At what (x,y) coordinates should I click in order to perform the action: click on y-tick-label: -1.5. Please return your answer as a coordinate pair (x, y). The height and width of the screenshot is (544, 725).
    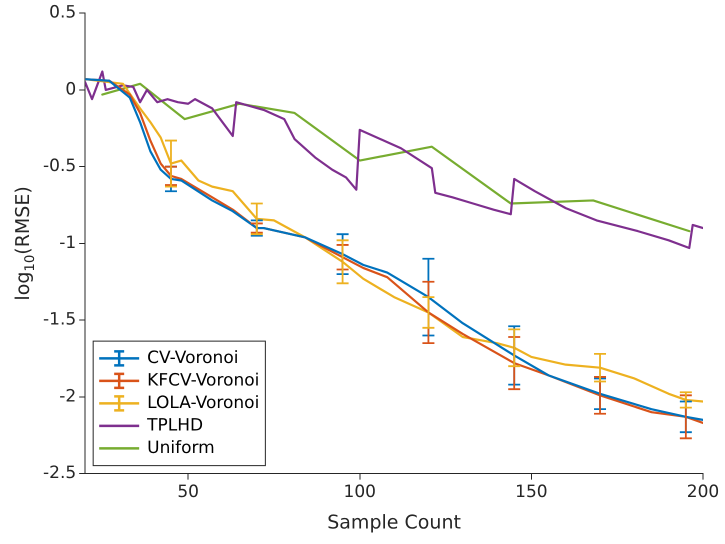
    Looking at the image, I should click on (59, 320).